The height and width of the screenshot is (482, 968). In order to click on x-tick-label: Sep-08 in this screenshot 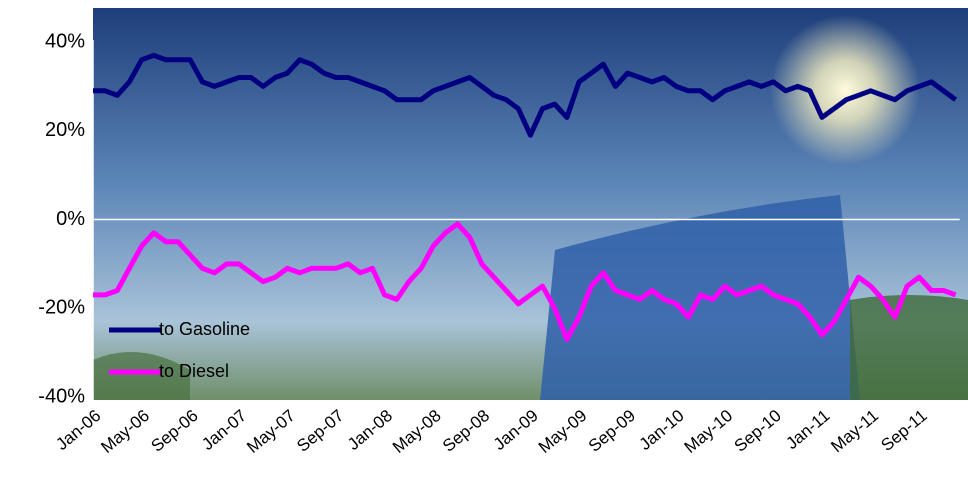, I will do `click(466, 431)`.